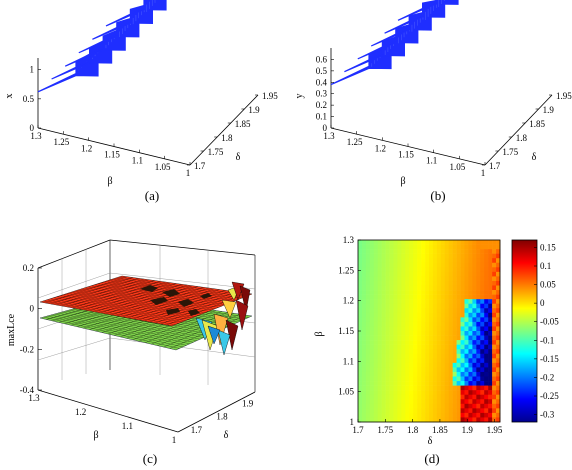 This screenshot has height=470, width=572. I want to click on b-caption: (b), so click(437, 195).